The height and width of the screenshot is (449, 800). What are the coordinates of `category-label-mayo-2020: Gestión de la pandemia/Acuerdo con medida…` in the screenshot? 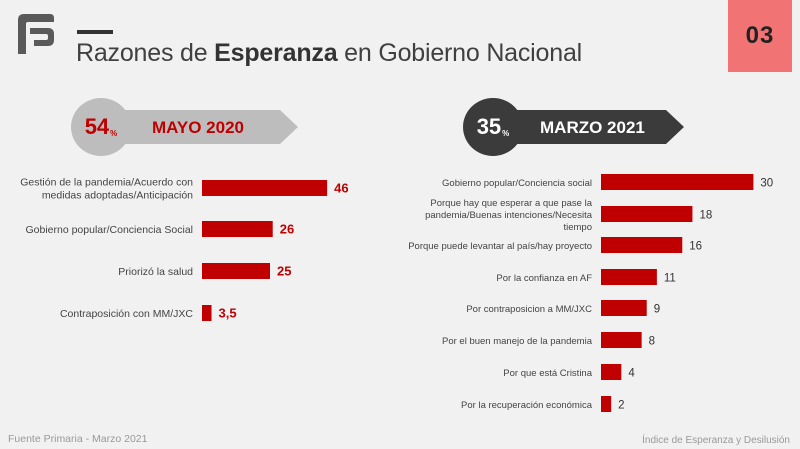 It's located at (106, 189).